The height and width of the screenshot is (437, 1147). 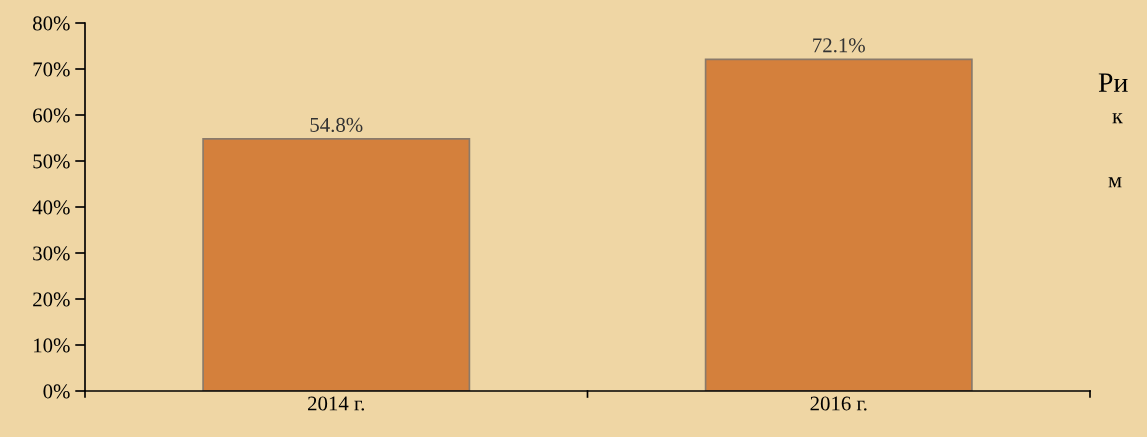 I want to click on x-tick-label: 2014 г., so click(x=336, y=403).